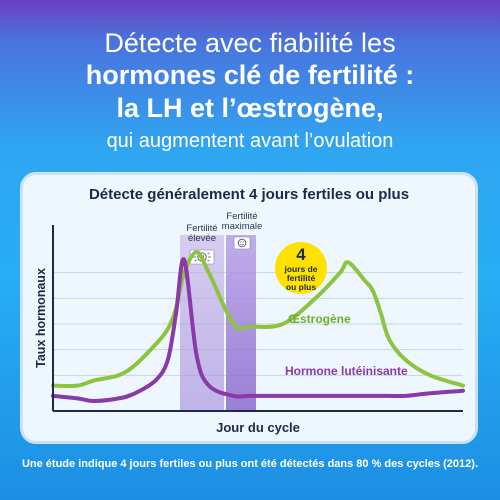  Describe the element at coordinates (250, 43) in the screenshot. I see `headline-line-1: Détecte avec fiabilité les` at that location.